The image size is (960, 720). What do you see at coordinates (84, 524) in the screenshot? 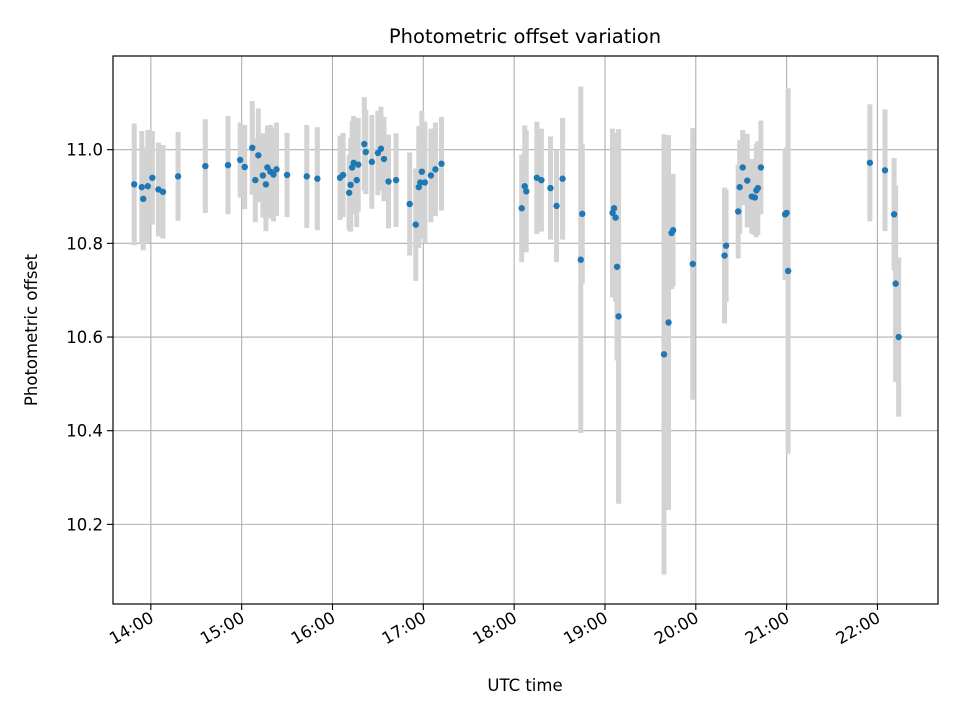
I see `y-tick-label: 10.2` at bounding box center [84, 524].